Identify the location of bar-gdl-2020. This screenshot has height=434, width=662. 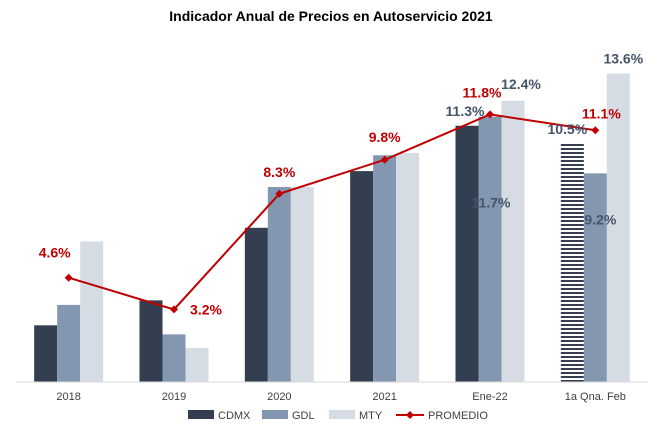
(279, 284).